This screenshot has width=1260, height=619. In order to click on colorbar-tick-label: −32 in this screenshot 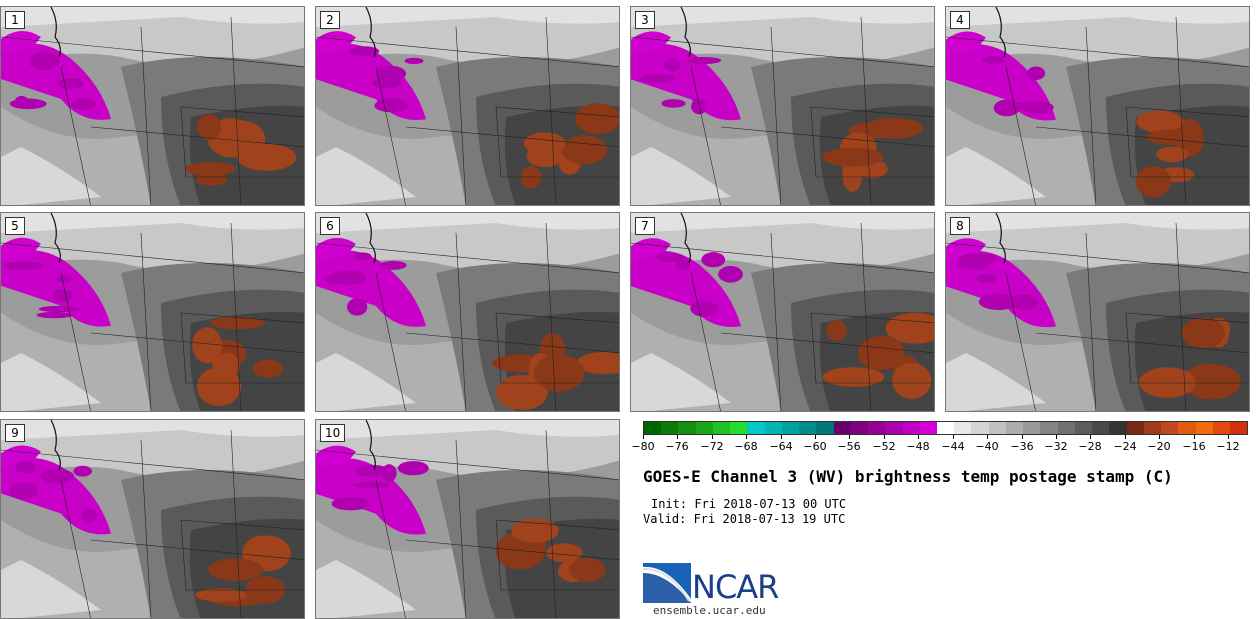, I will do `click(1056, 446)`.